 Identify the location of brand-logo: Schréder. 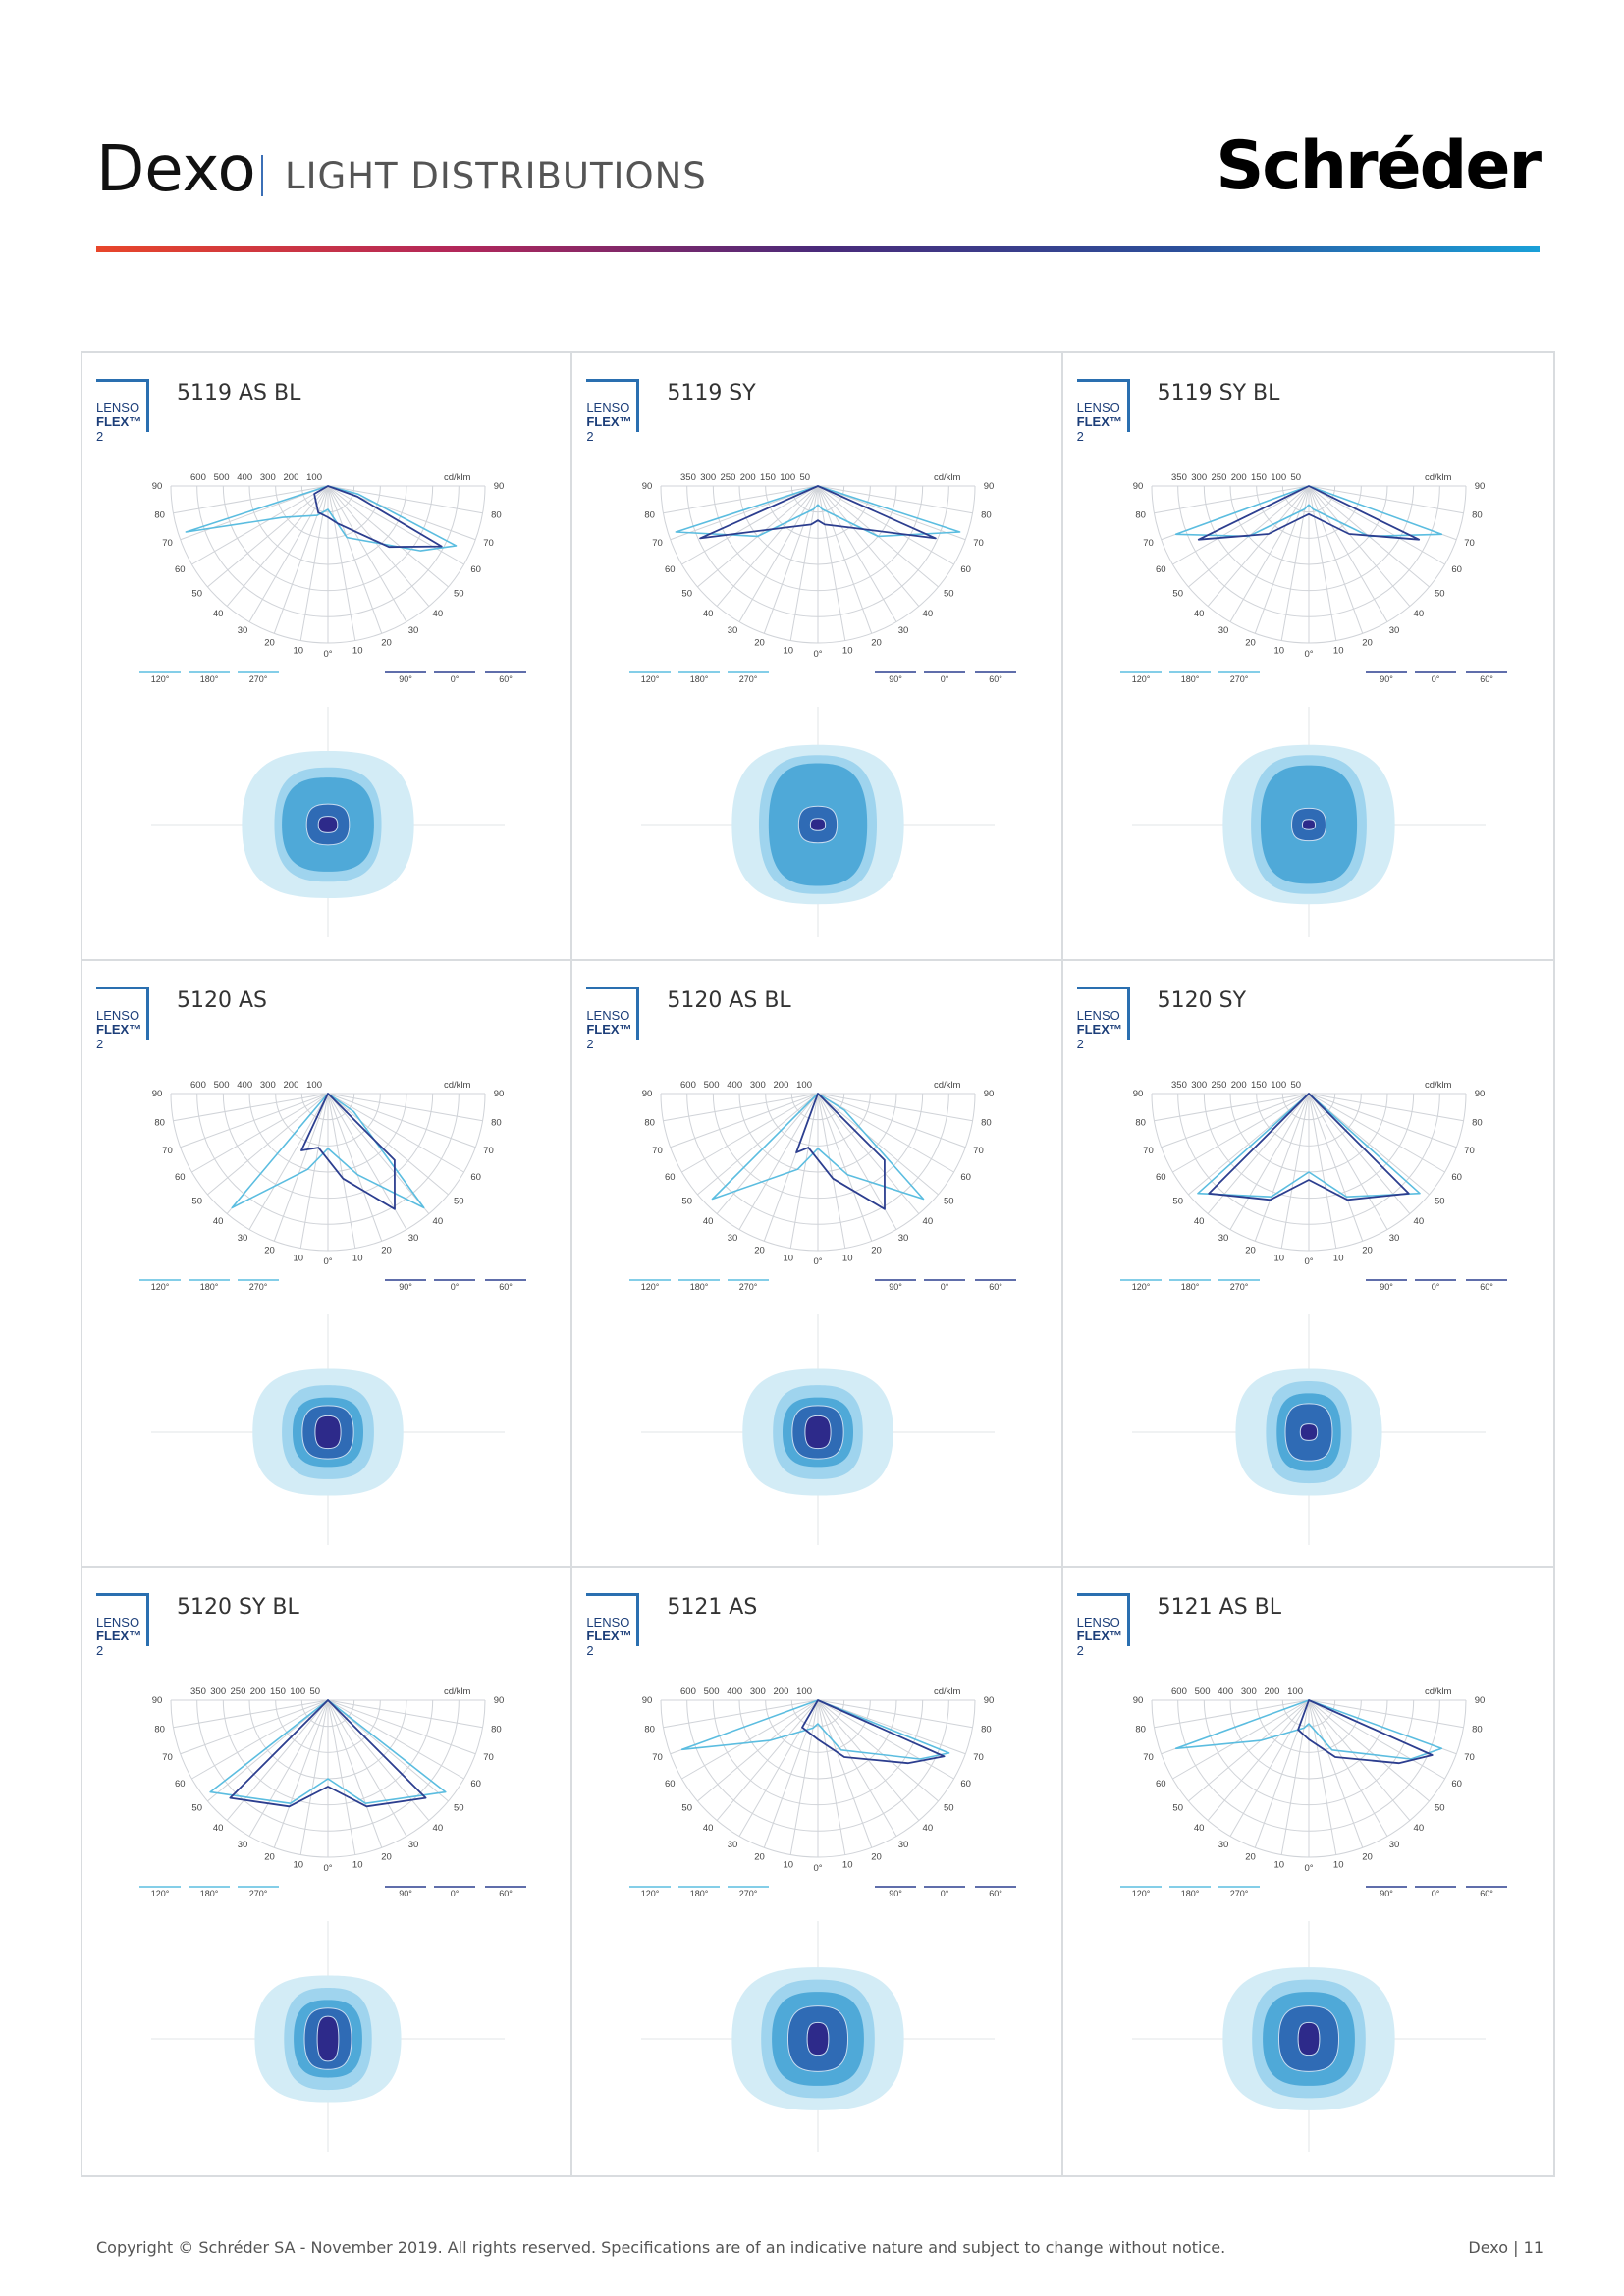
(1379, 166).